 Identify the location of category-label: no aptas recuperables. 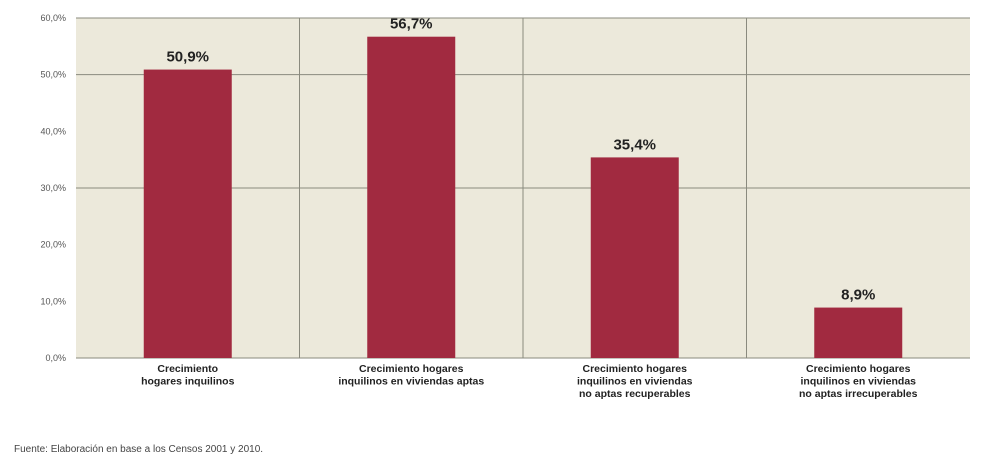
(635, 394).